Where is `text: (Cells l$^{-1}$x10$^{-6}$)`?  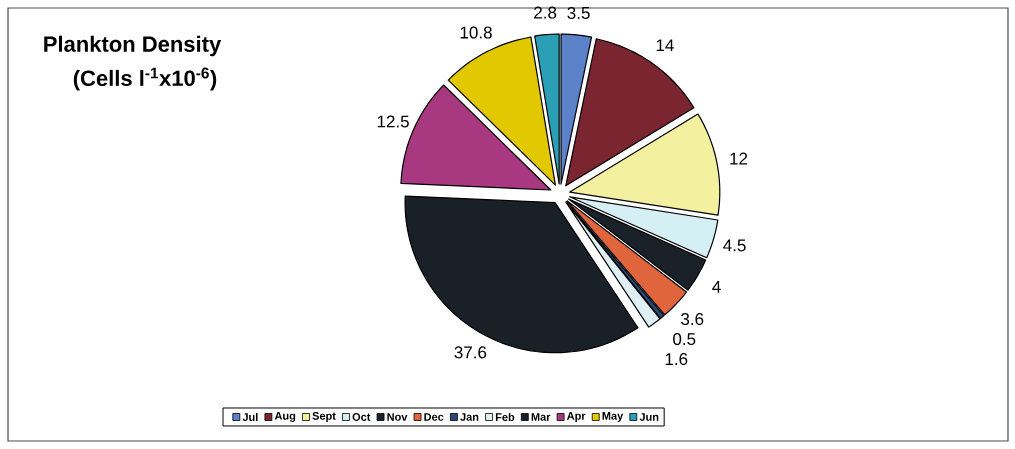
text: (Cells l$^{-1}$x10$^{-6}$) is located at coordinates (145, 79).